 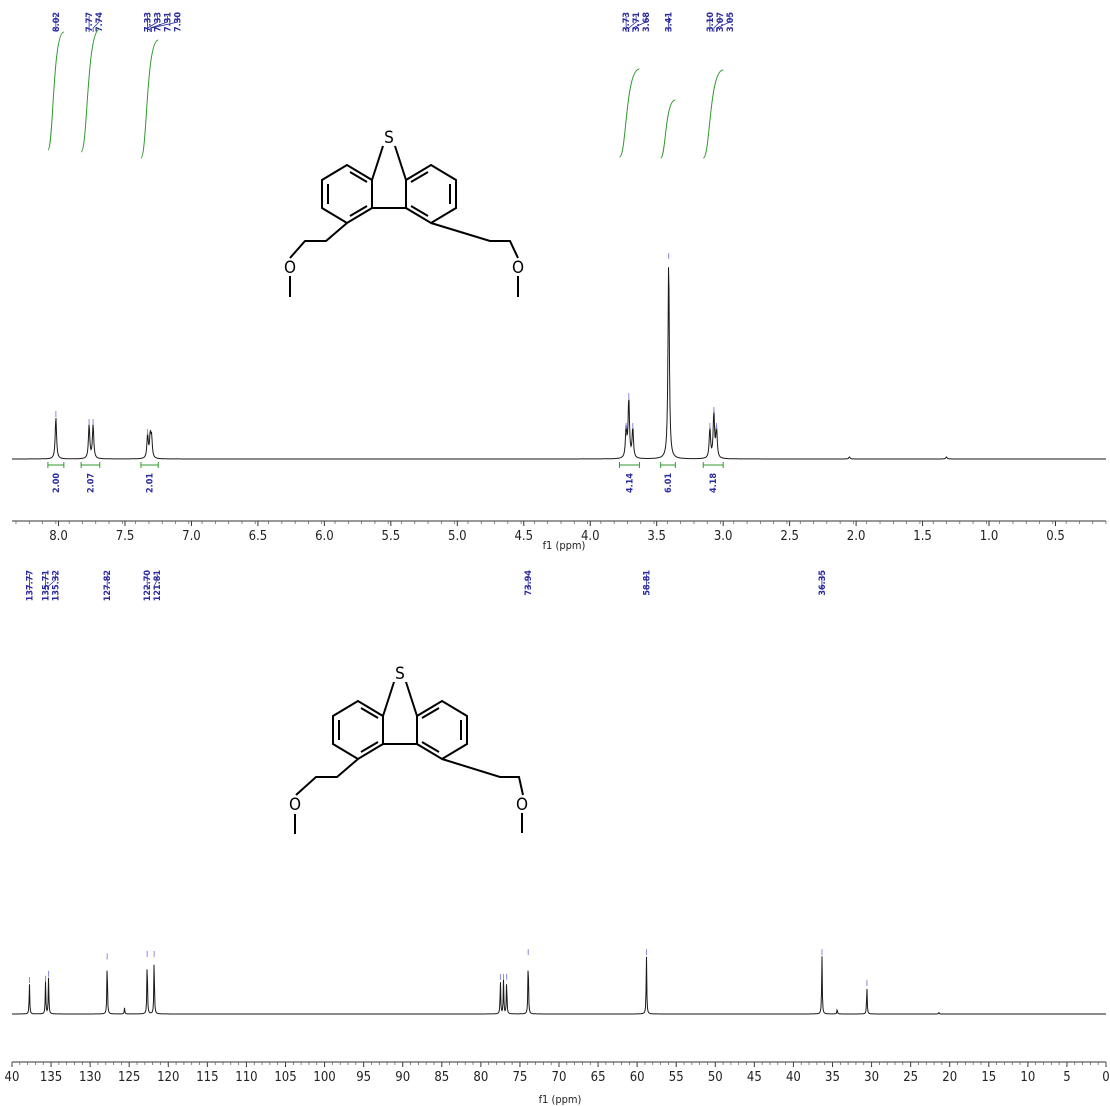 What do you see at coordinates (57, 483) in the screenshot?
I see `integral-value-label: 2.00` at bounding box center [57, 483].